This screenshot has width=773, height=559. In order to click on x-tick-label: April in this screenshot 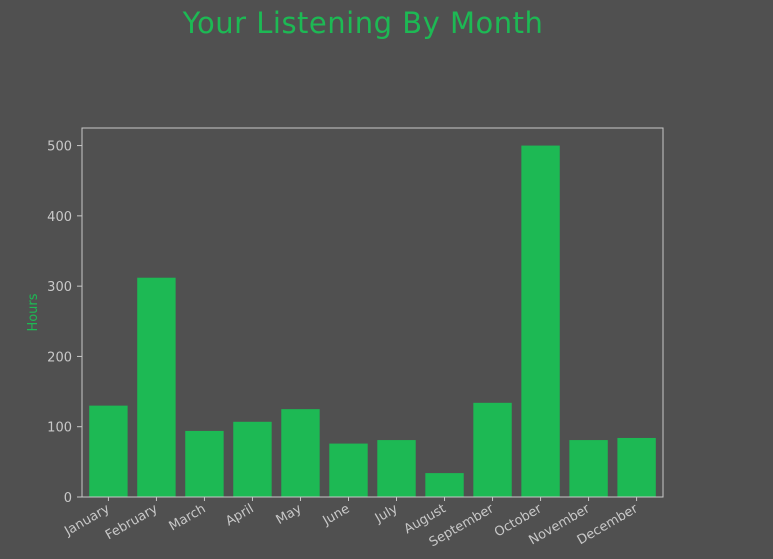, I will do `click(239, 515)`.